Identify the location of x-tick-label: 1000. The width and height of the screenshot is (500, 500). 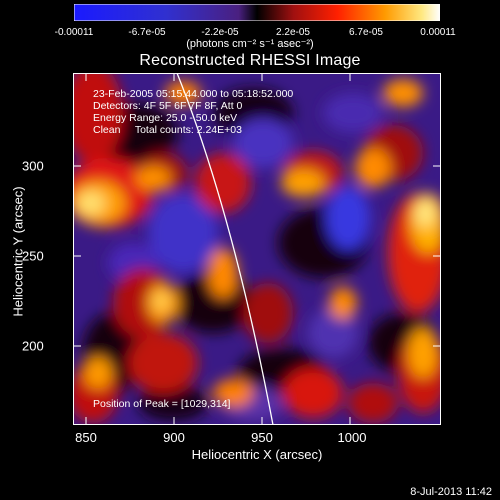
(352, 437).